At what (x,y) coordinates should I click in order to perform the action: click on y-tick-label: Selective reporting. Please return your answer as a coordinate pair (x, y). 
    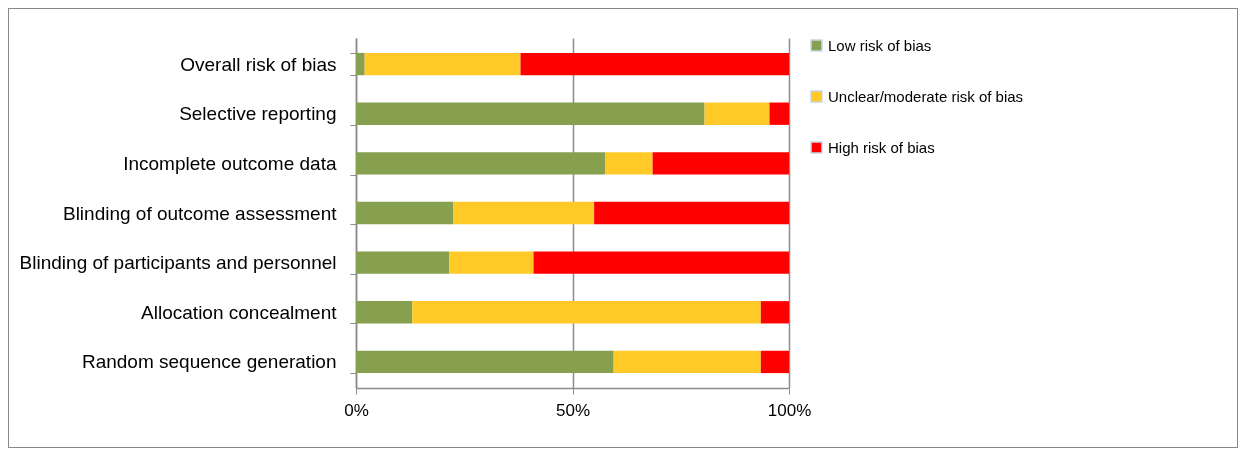
    Looking at the image, I should click on (258, 114).